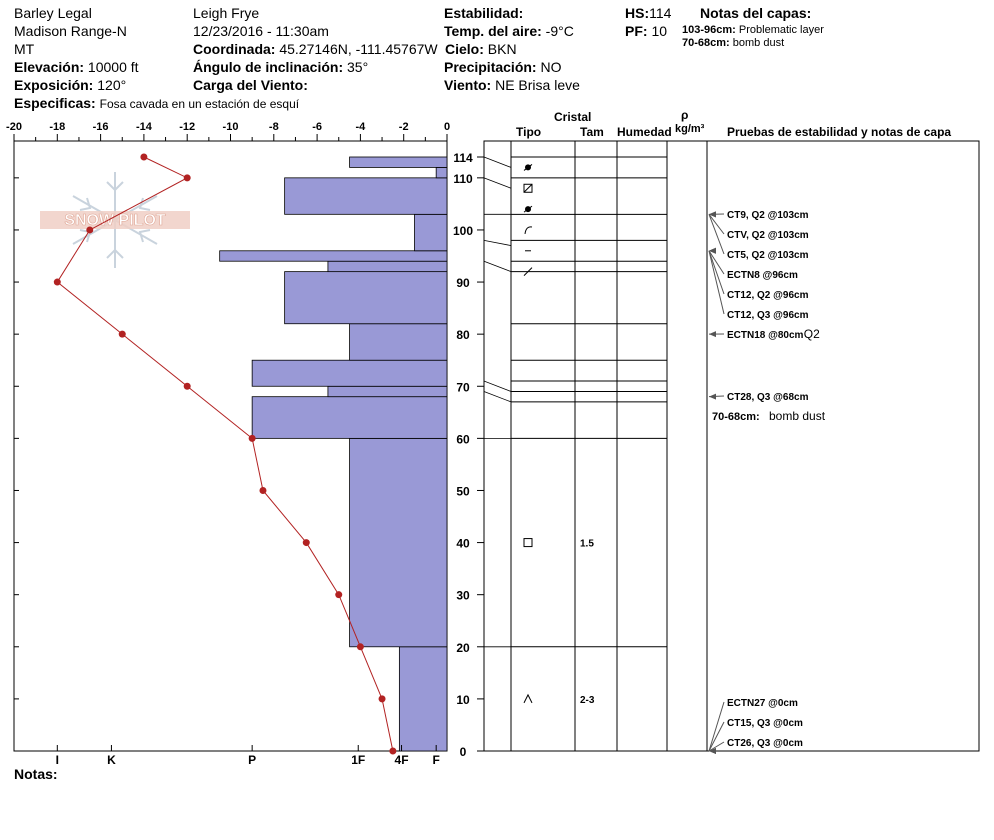 The image size is (994, 840). I want to click on stability-row: Estabilidad:, so click(483, 13).